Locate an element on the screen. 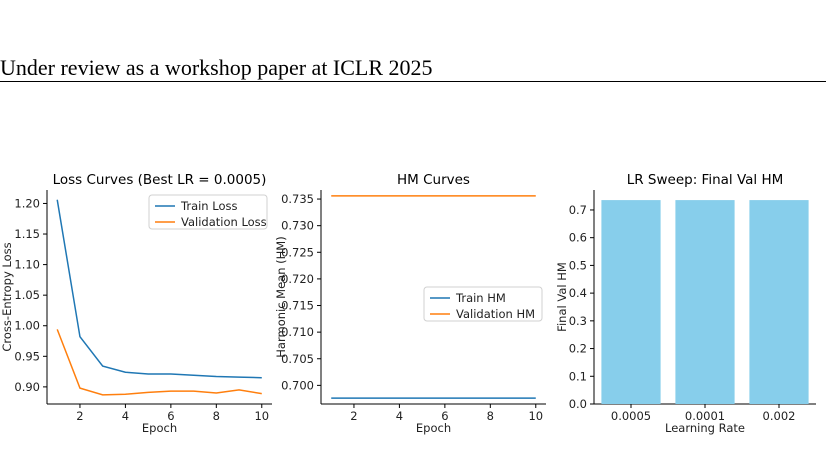 The height and width of the screenshot is (468, 826). y-tick-label: 0.700 is located at coordinates (297, 385).